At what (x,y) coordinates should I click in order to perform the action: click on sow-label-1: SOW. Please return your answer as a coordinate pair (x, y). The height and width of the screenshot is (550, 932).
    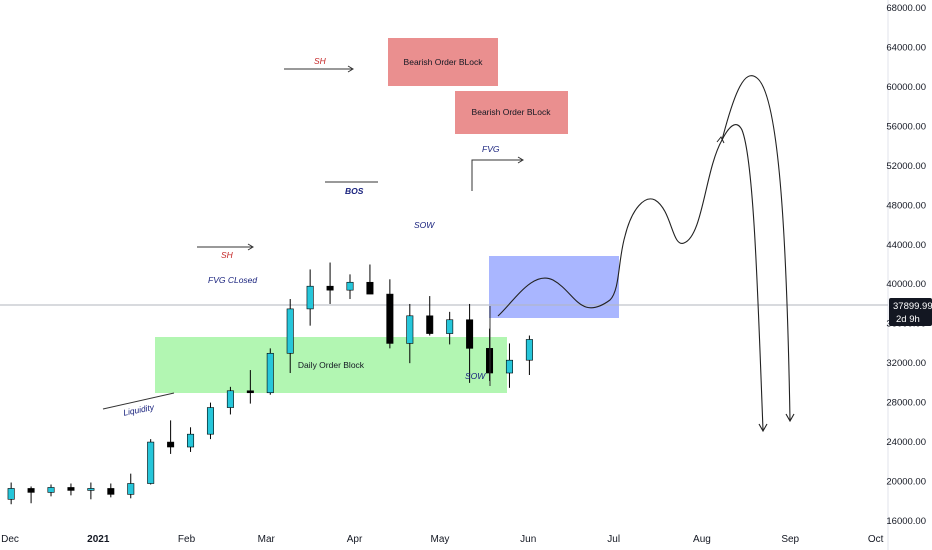
    Looking at the image, I should click on (424, 225).